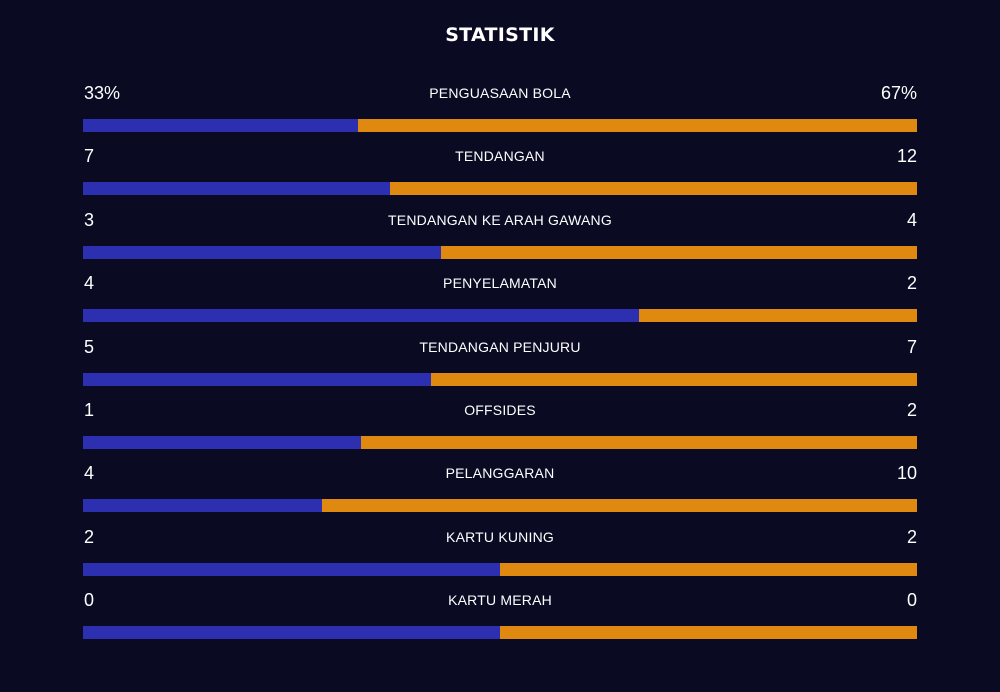 This screenshot has width=1000, height=692. Describe the element at coordinates (89, 156) in the screenshot. I see `home-value: 7` at that location.